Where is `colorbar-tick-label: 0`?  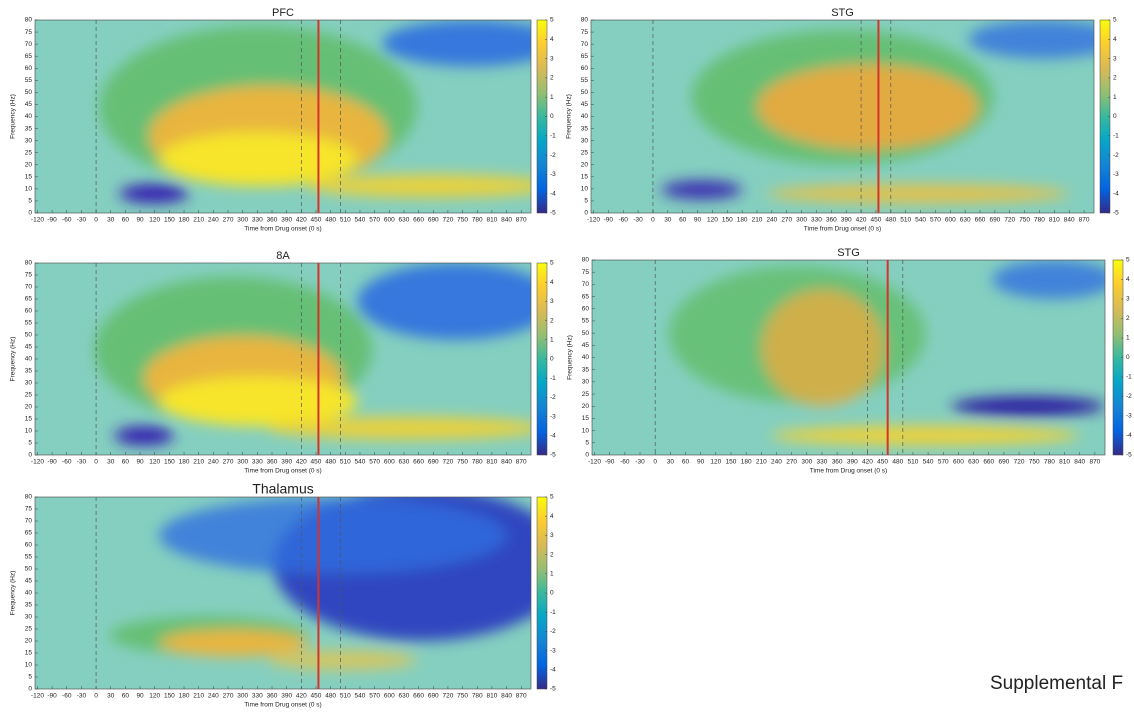 colorbar-tick-label: 0 is located at coordinates (1128, 357).